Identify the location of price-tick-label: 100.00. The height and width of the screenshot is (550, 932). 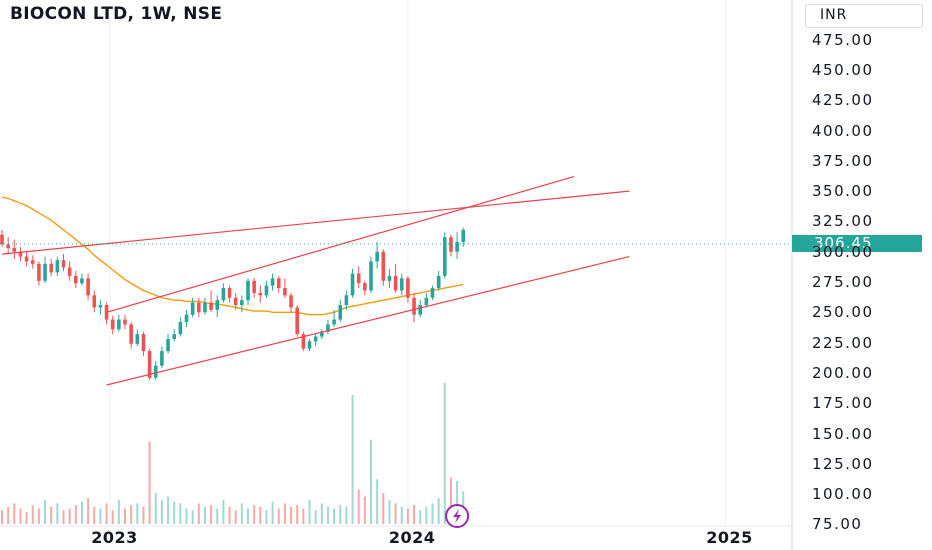
(843, 494).